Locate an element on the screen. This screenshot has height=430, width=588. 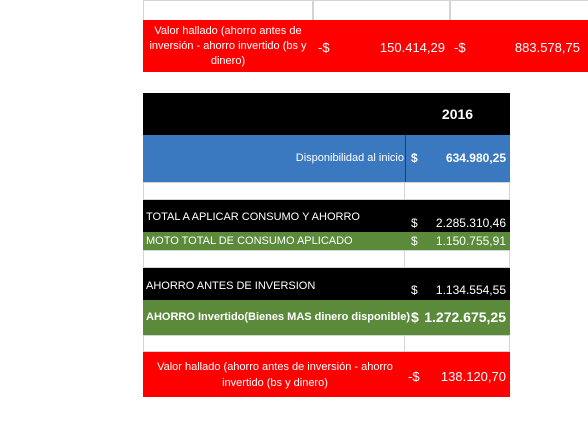
value: 1.150.755,91 is located at coordinates (470, 241).